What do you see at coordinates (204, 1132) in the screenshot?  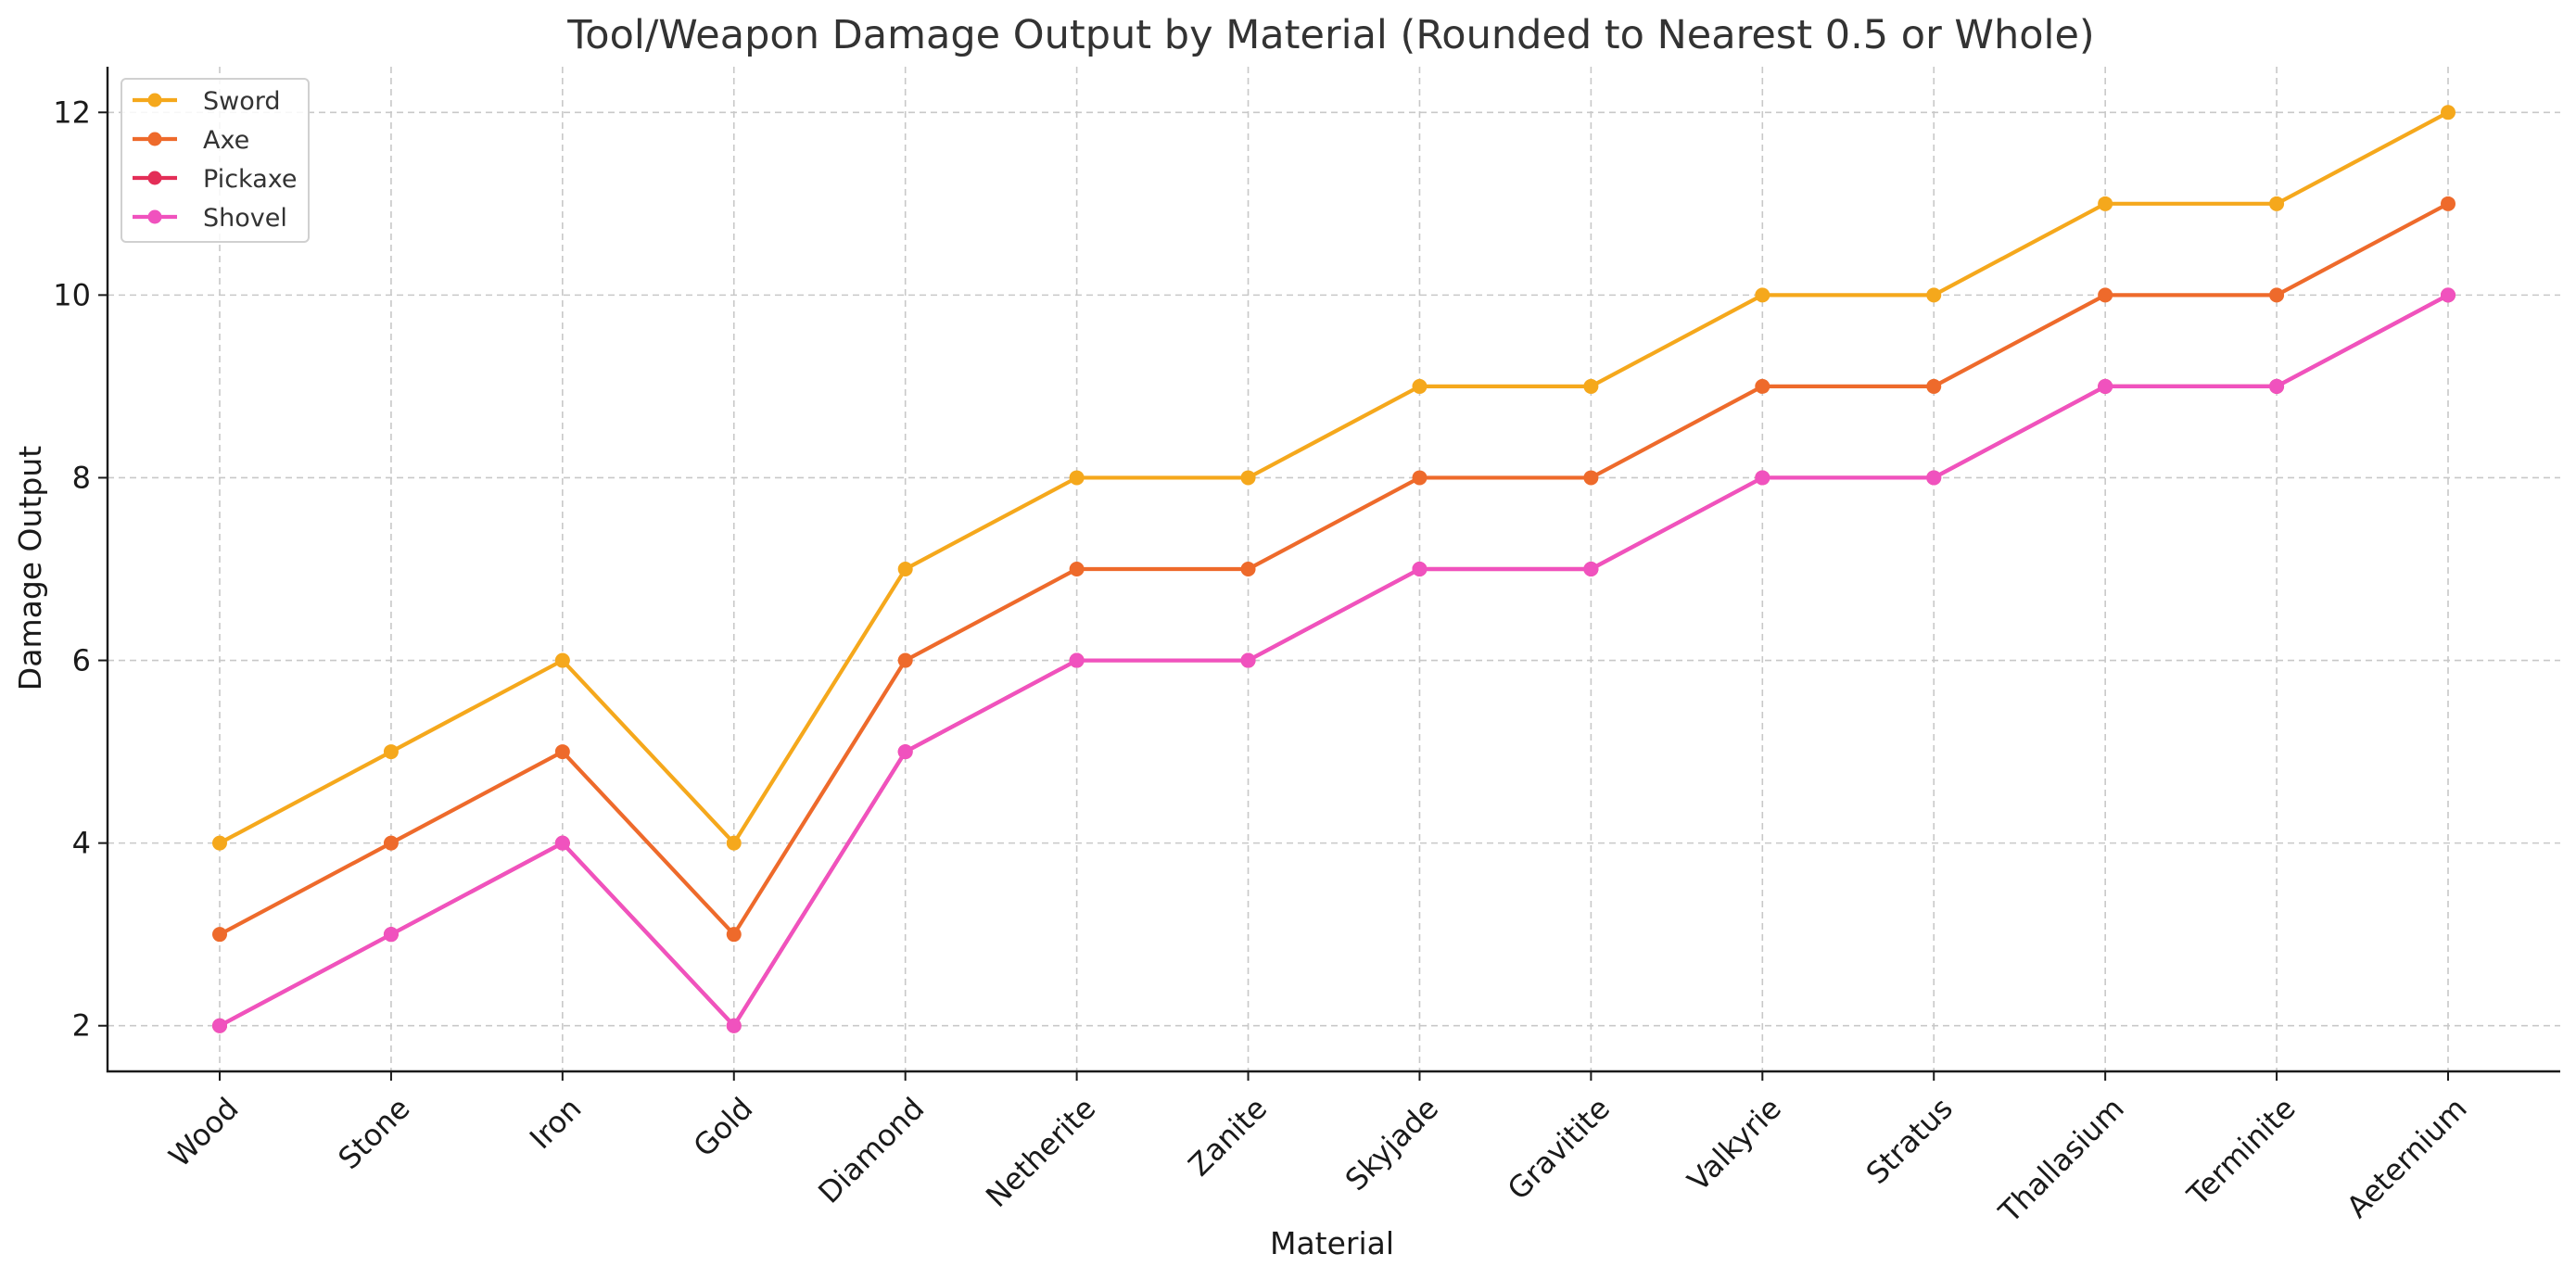 I see `x-tick-label: Wood` at bounding box center [204, 1132].